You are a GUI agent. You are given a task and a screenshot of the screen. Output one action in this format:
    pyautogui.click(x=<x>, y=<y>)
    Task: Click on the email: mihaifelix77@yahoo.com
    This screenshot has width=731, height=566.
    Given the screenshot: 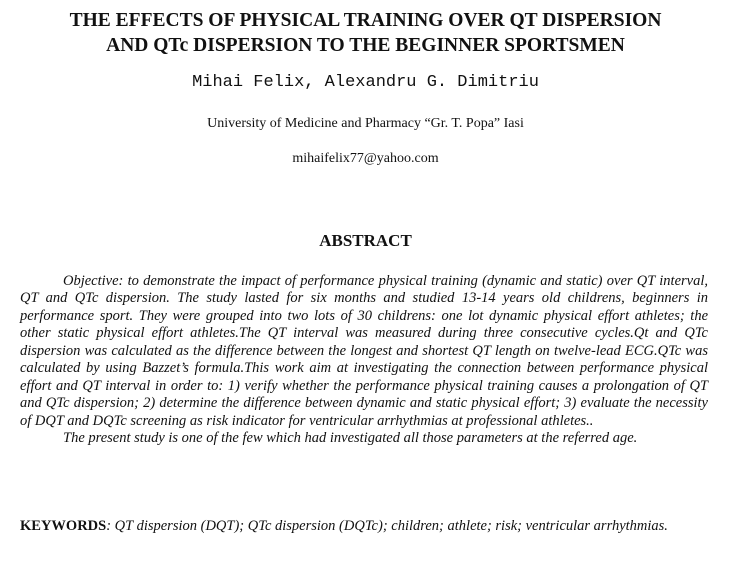 What is the action you would take?
    pyautogui.click(x=365, y=158)
    